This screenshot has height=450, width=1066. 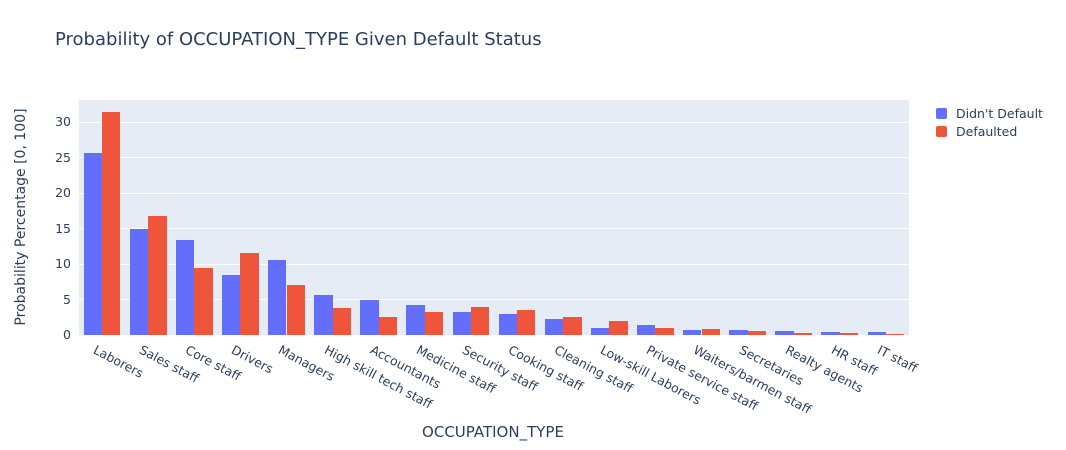 What do you see at coordinates (941, 131) in the screenshot?
I see `legend-swatch-red` at bounding box center [941, 131].